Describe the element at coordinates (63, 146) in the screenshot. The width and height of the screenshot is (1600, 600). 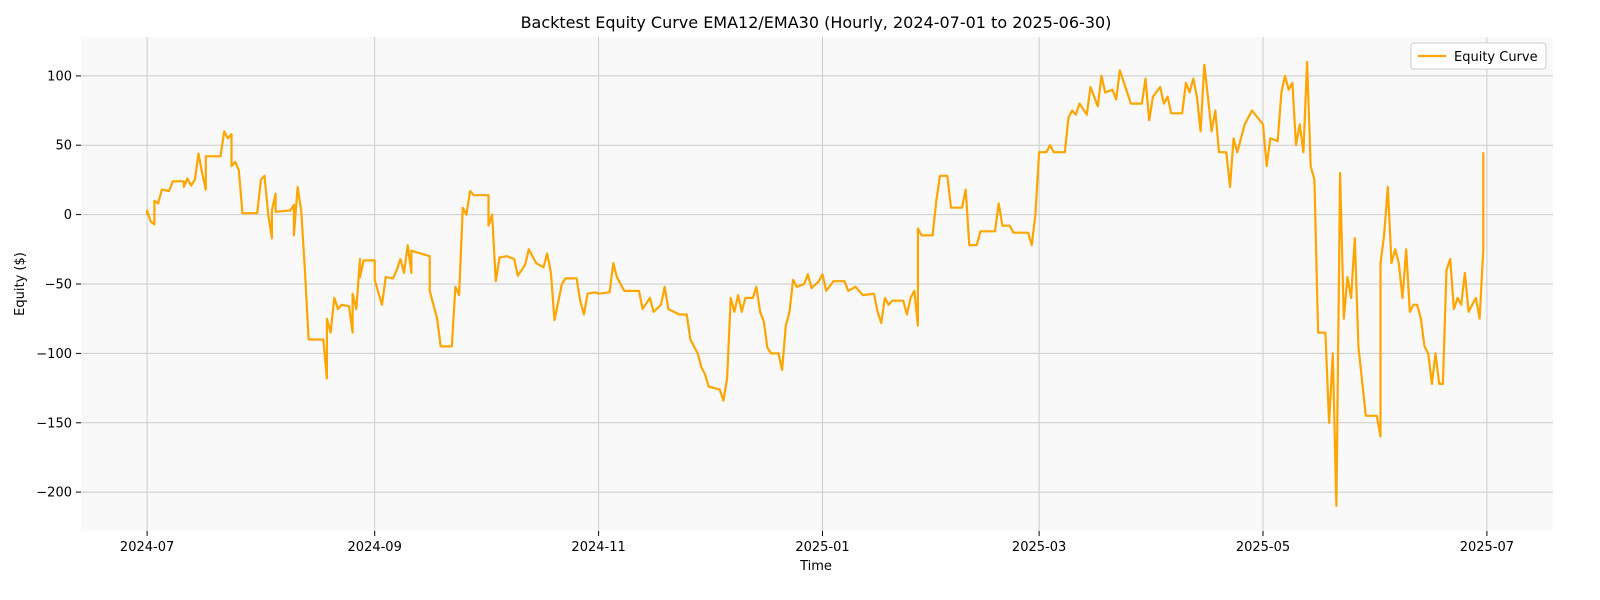
I see `y-tick-label: 50` at that location.